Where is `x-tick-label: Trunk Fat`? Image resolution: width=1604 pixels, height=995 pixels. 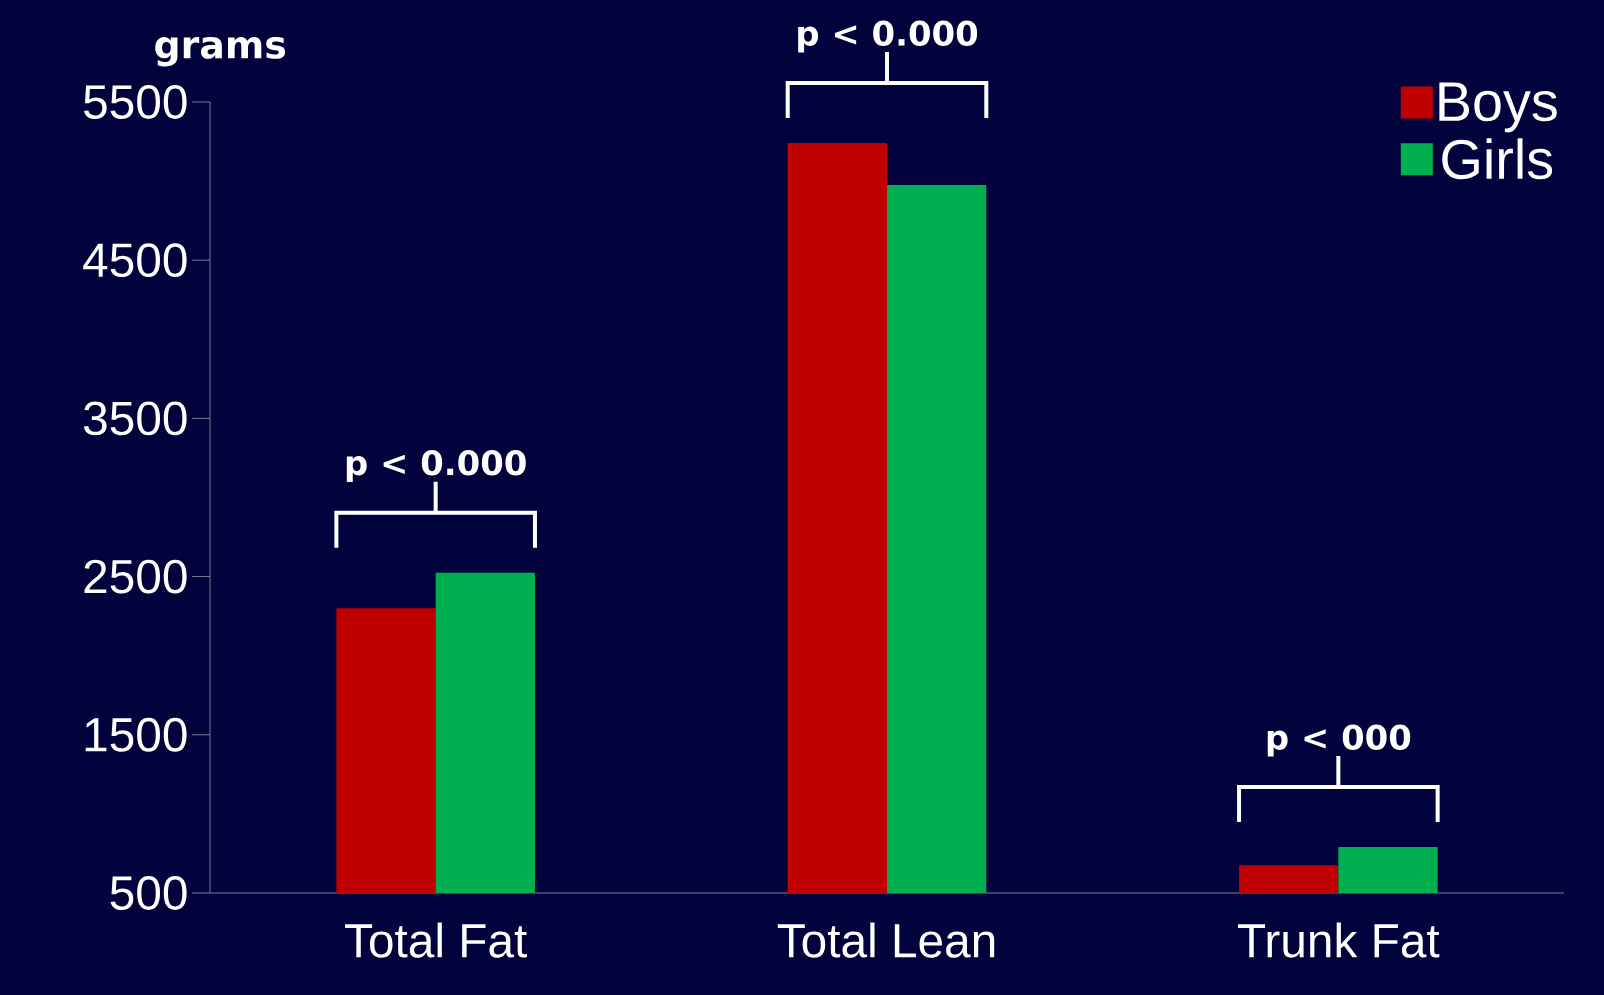 x-tick-label: Trunk Fat is located at coordinates (1339, 940).